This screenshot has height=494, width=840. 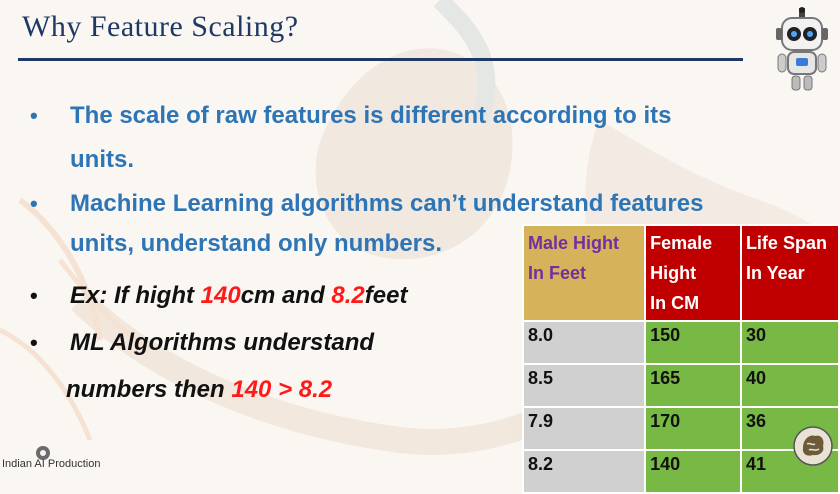 What do you see at coordinates (789, 342) in the screenshot?
I see `table-cell: 30` at bounding box center [789, 342].